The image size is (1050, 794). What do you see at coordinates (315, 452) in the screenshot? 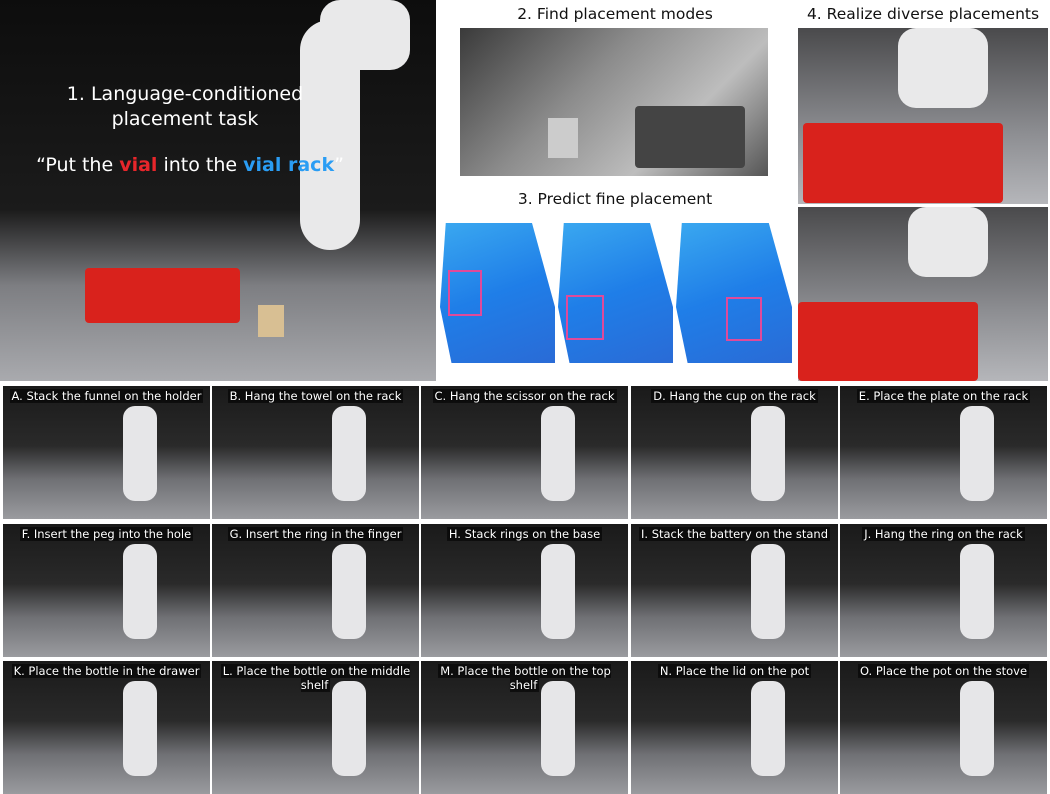
I see `task-tile: B. Hang the towel on the rack` at bounding box center [315, 452].